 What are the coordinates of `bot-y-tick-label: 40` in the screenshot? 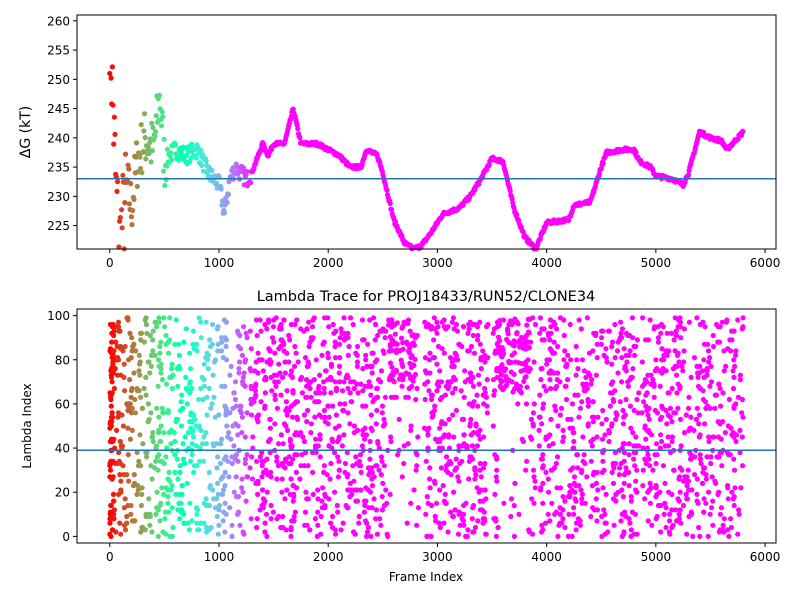 It's located at (62, 449).